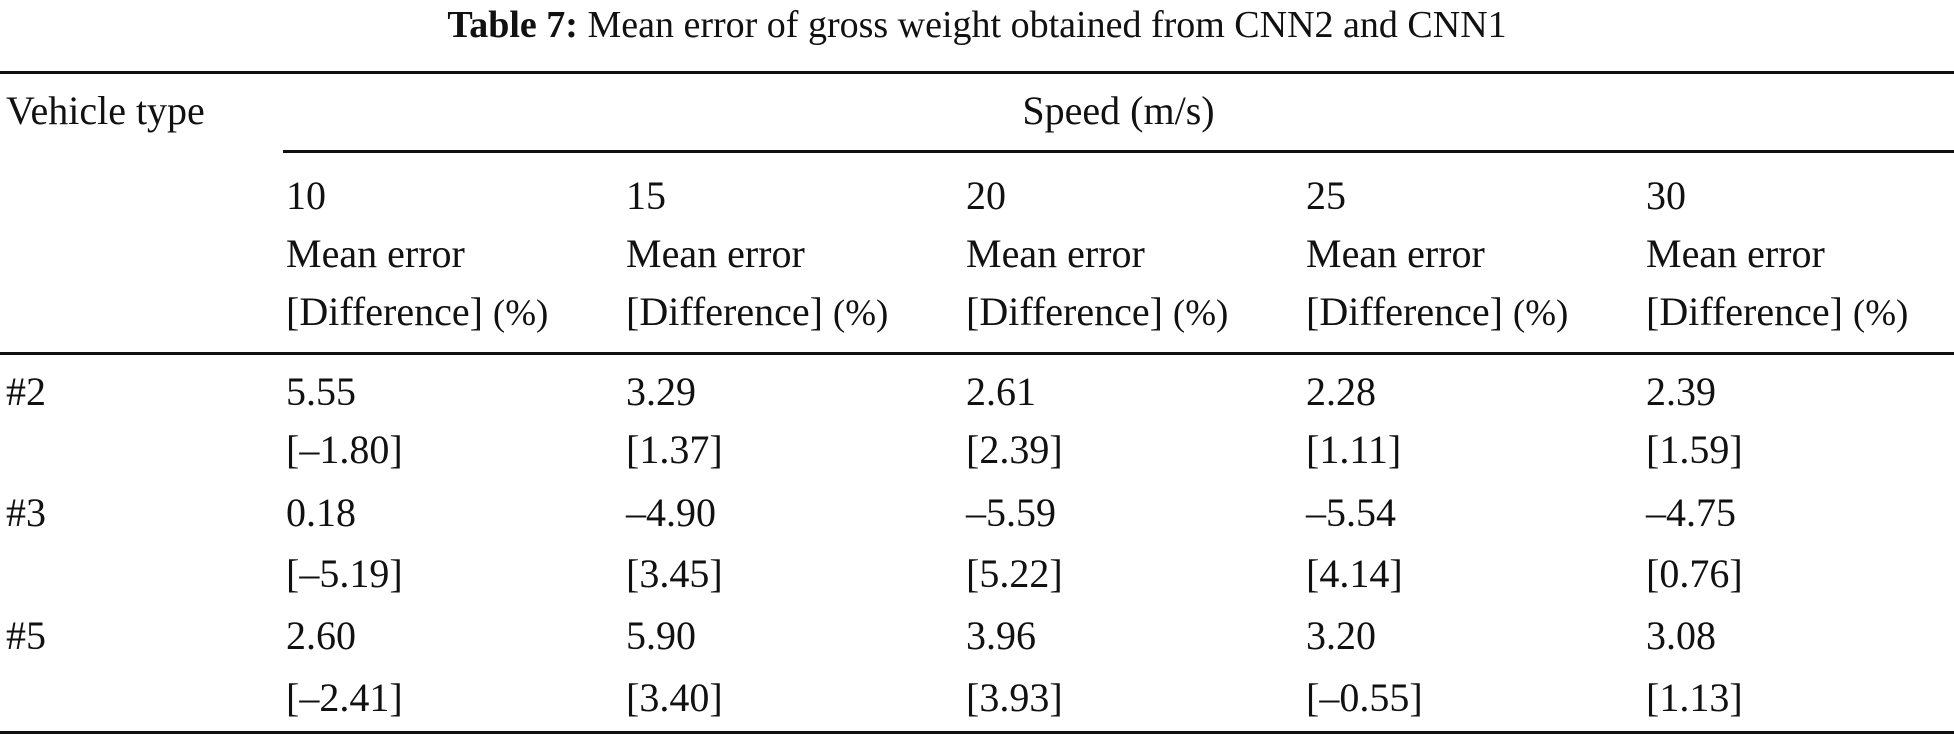  I want to click on difference-cell: [–5.19], so click(344, 573).